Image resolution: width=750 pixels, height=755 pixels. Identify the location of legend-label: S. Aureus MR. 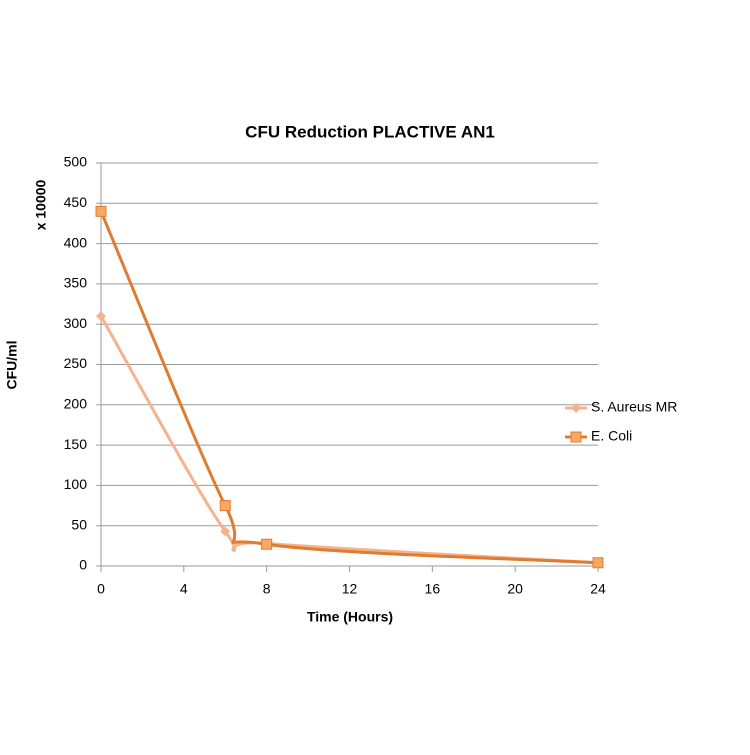
(634, 407).